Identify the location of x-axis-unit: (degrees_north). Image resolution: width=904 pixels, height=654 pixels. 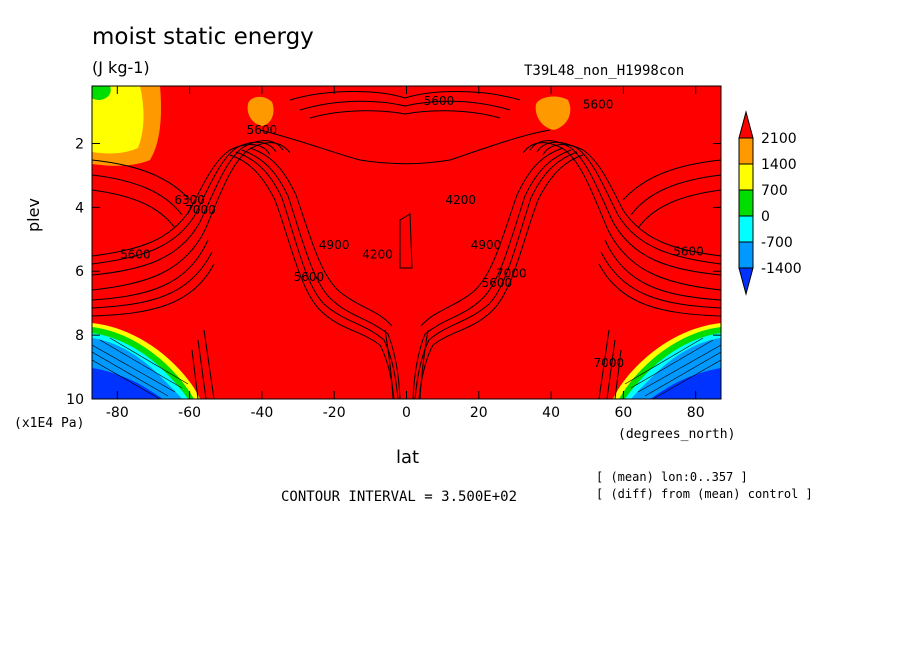
(677, 434).